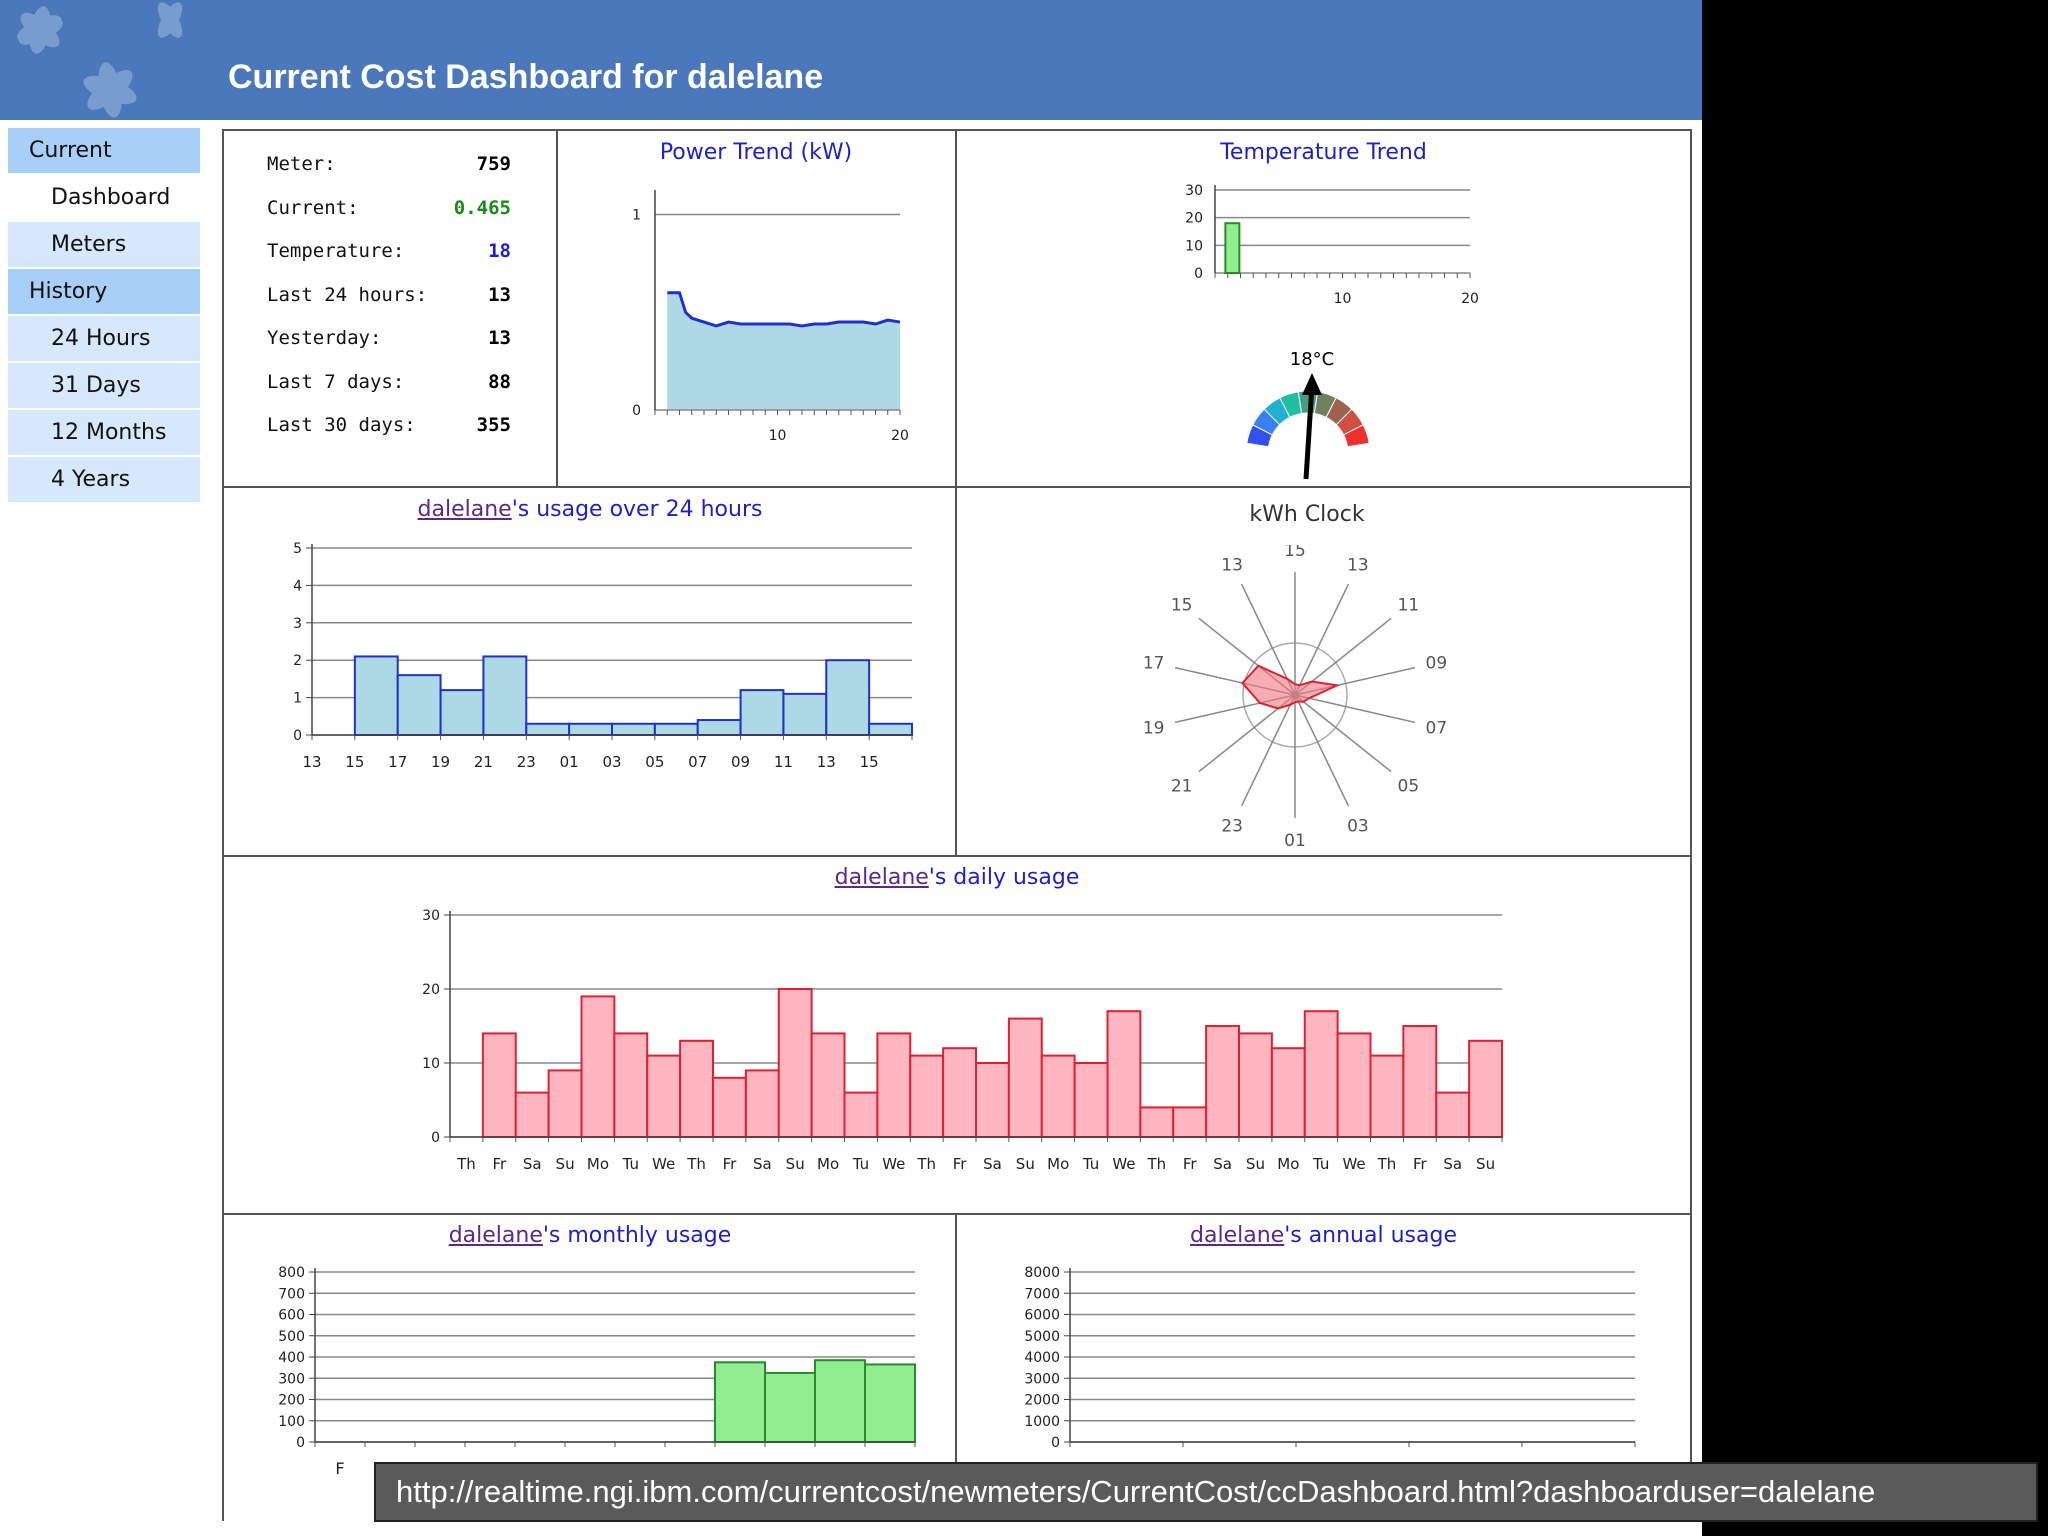  I want to click on y-tick-label: 2000, so click(1042, 1401).